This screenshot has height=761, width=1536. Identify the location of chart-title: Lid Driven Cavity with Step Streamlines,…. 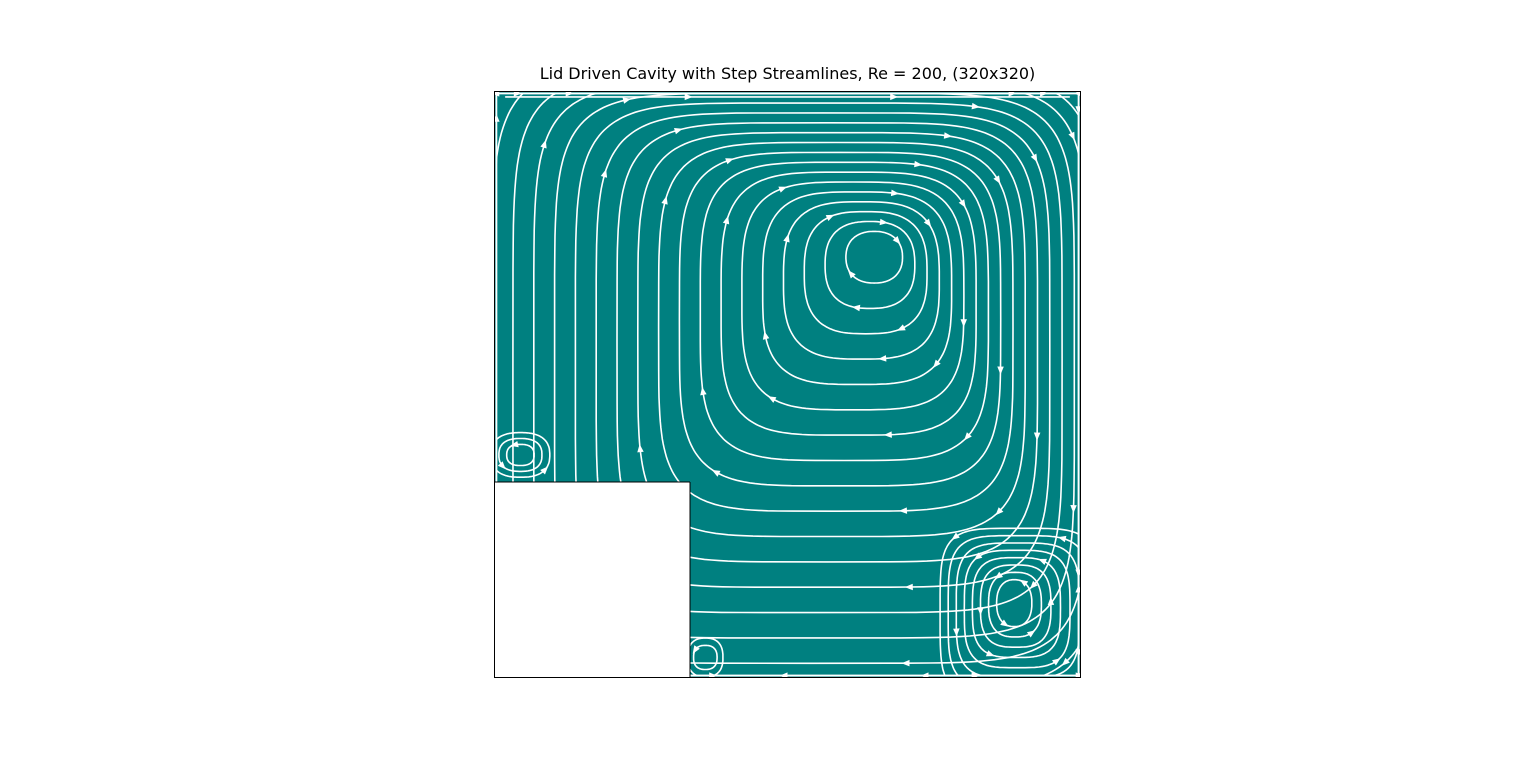
(787, 73).